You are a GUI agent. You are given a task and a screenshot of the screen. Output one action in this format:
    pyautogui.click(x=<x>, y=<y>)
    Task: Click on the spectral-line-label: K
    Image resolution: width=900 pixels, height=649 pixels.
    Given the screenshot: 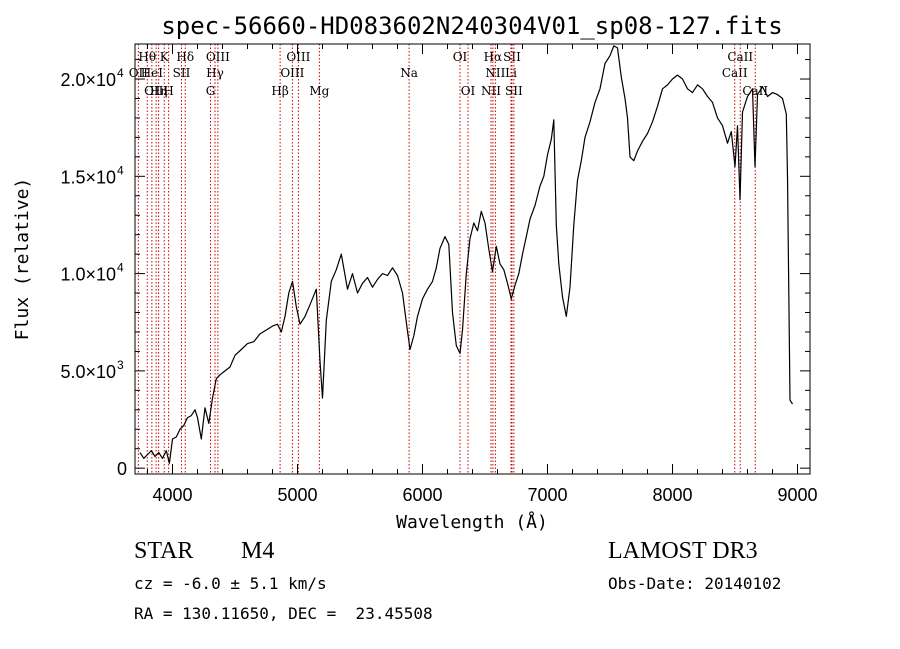 What is the action you would take?
    pyautogui.click(x=165, y=57)
    